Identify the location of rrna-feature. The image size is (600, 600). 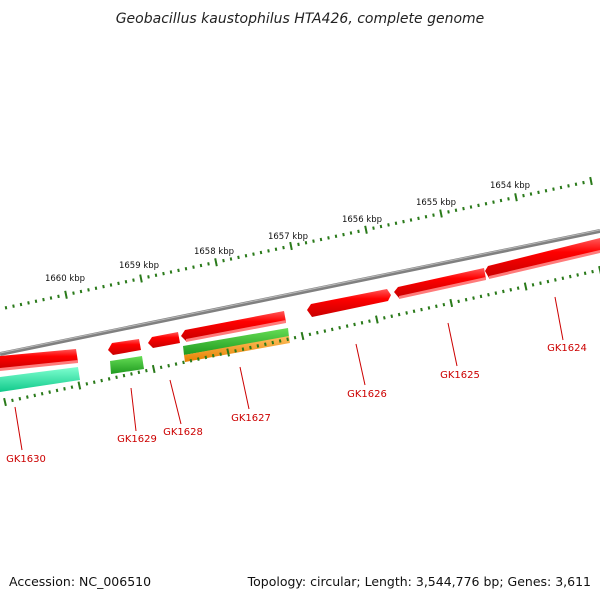
(40, 379).